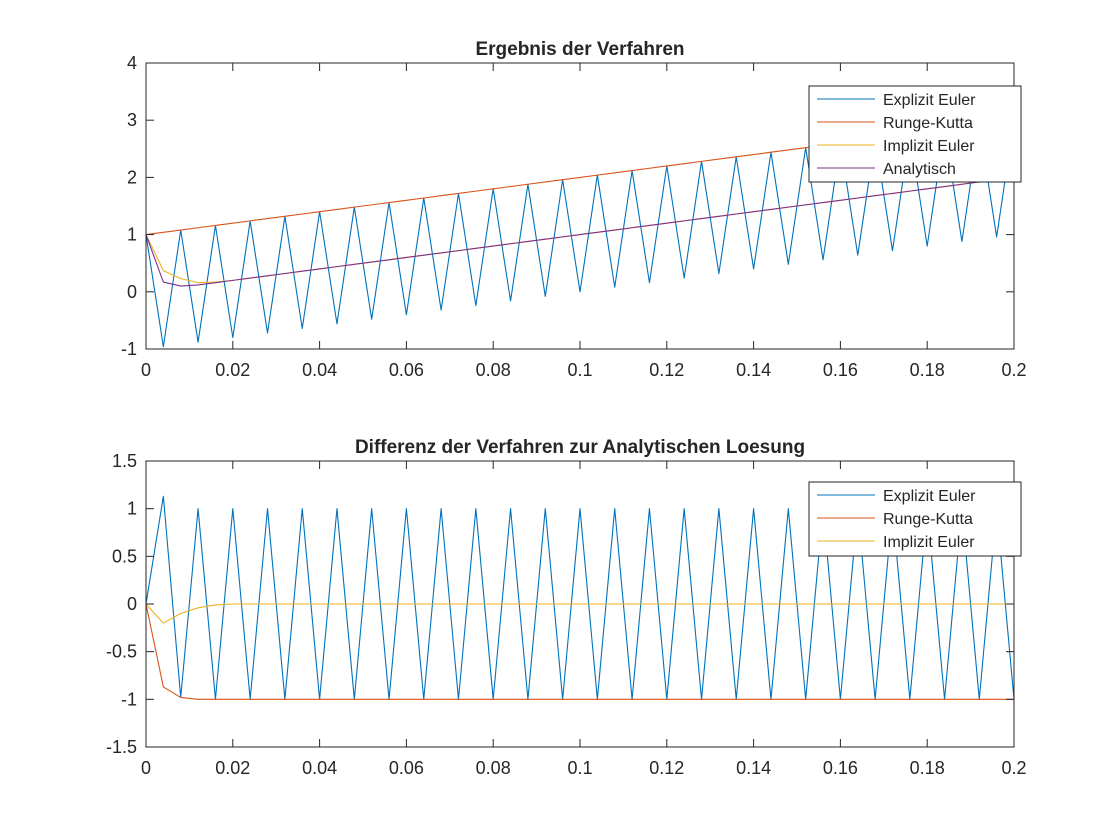 This screenshot has height=840, width=1120. What do you see at coordinates (132, 120) in the screenshot?
I see `y-tick-label: 3` at bounding box center [132, 120].